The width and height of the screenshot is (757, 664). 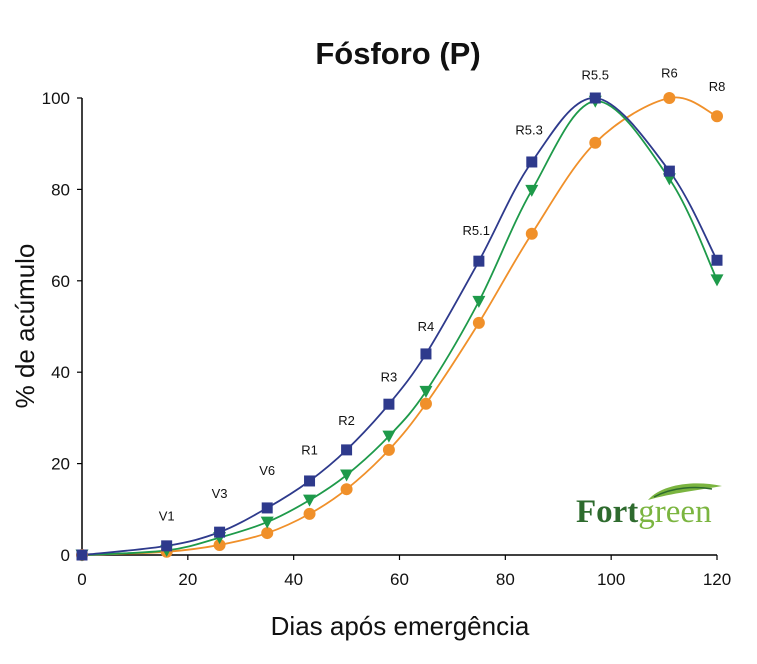 I want to click on logo-text-fort: Fort, so click(x=607, y=512).